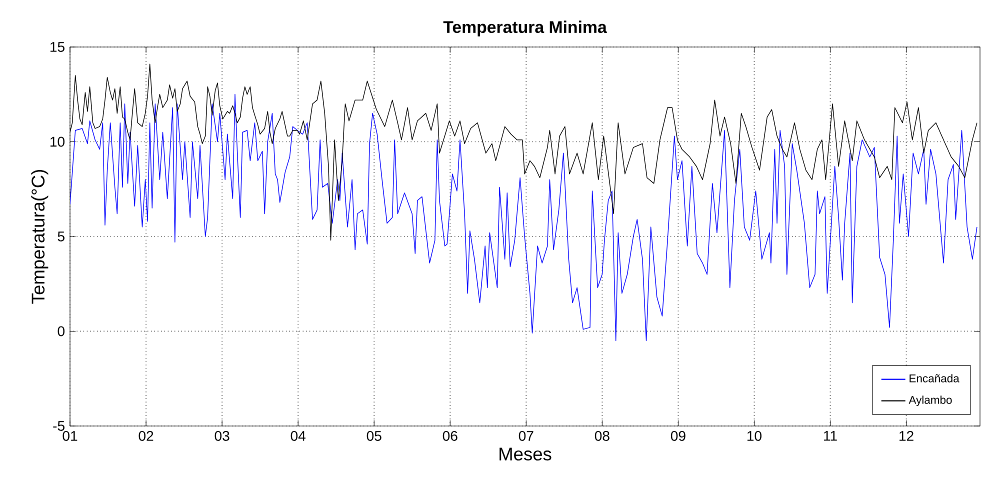 The width and height of the screenshot is (983, 491). What do you see at coordinates (678, 435) in the screenshot?
I see `x-tick-label: 09` at bounding box center [678, 435].